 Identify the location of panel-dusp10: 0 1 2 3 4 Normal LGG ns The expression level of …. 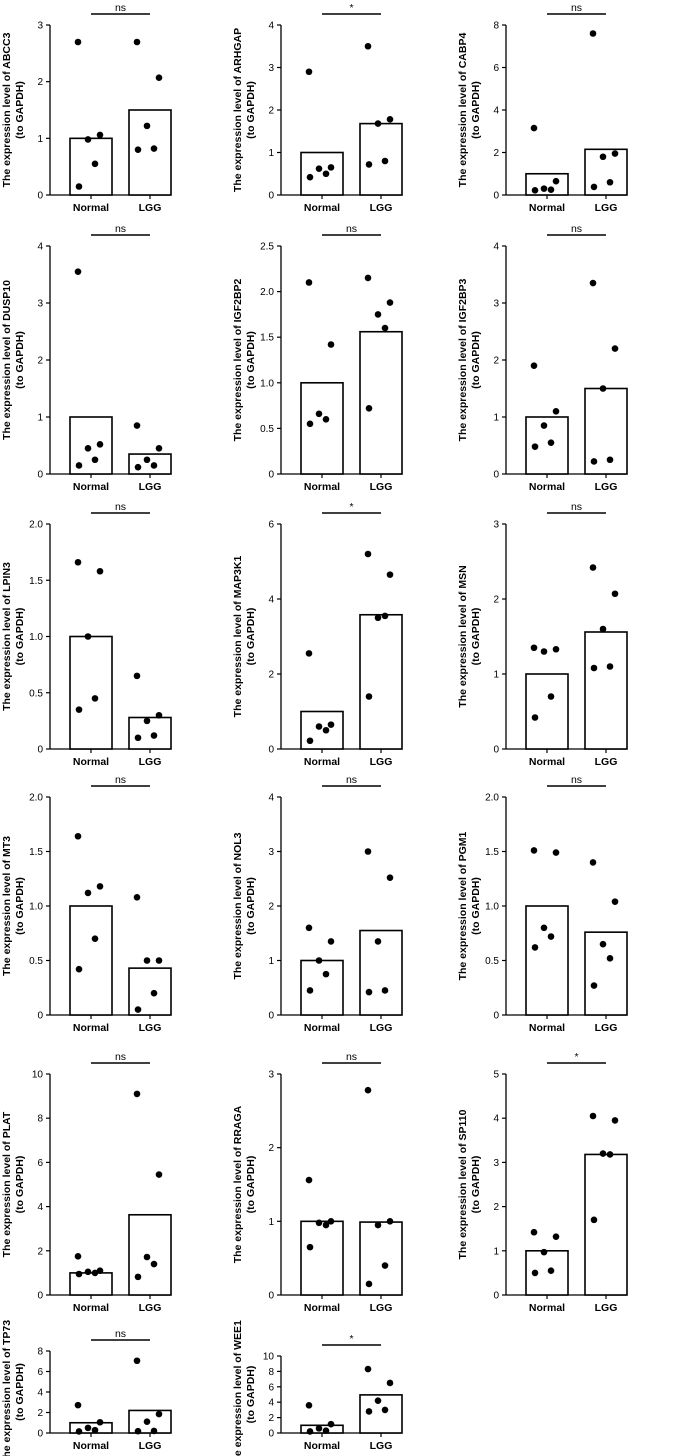
(86, 358).